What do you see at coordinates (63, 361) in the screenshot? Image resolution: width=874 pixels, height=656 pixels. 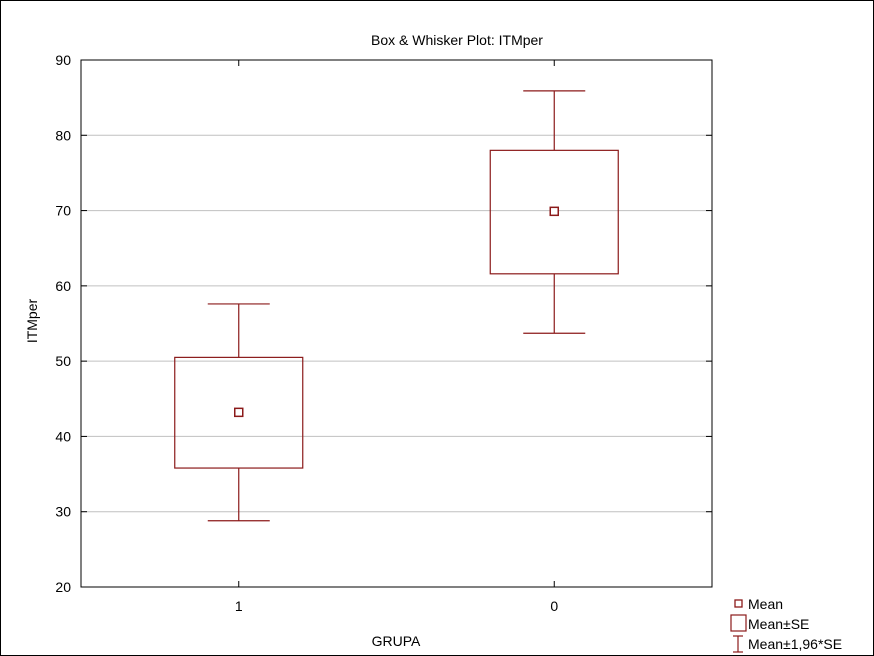 I see `y-tick-label: 50` at bounding box center [63, 361].